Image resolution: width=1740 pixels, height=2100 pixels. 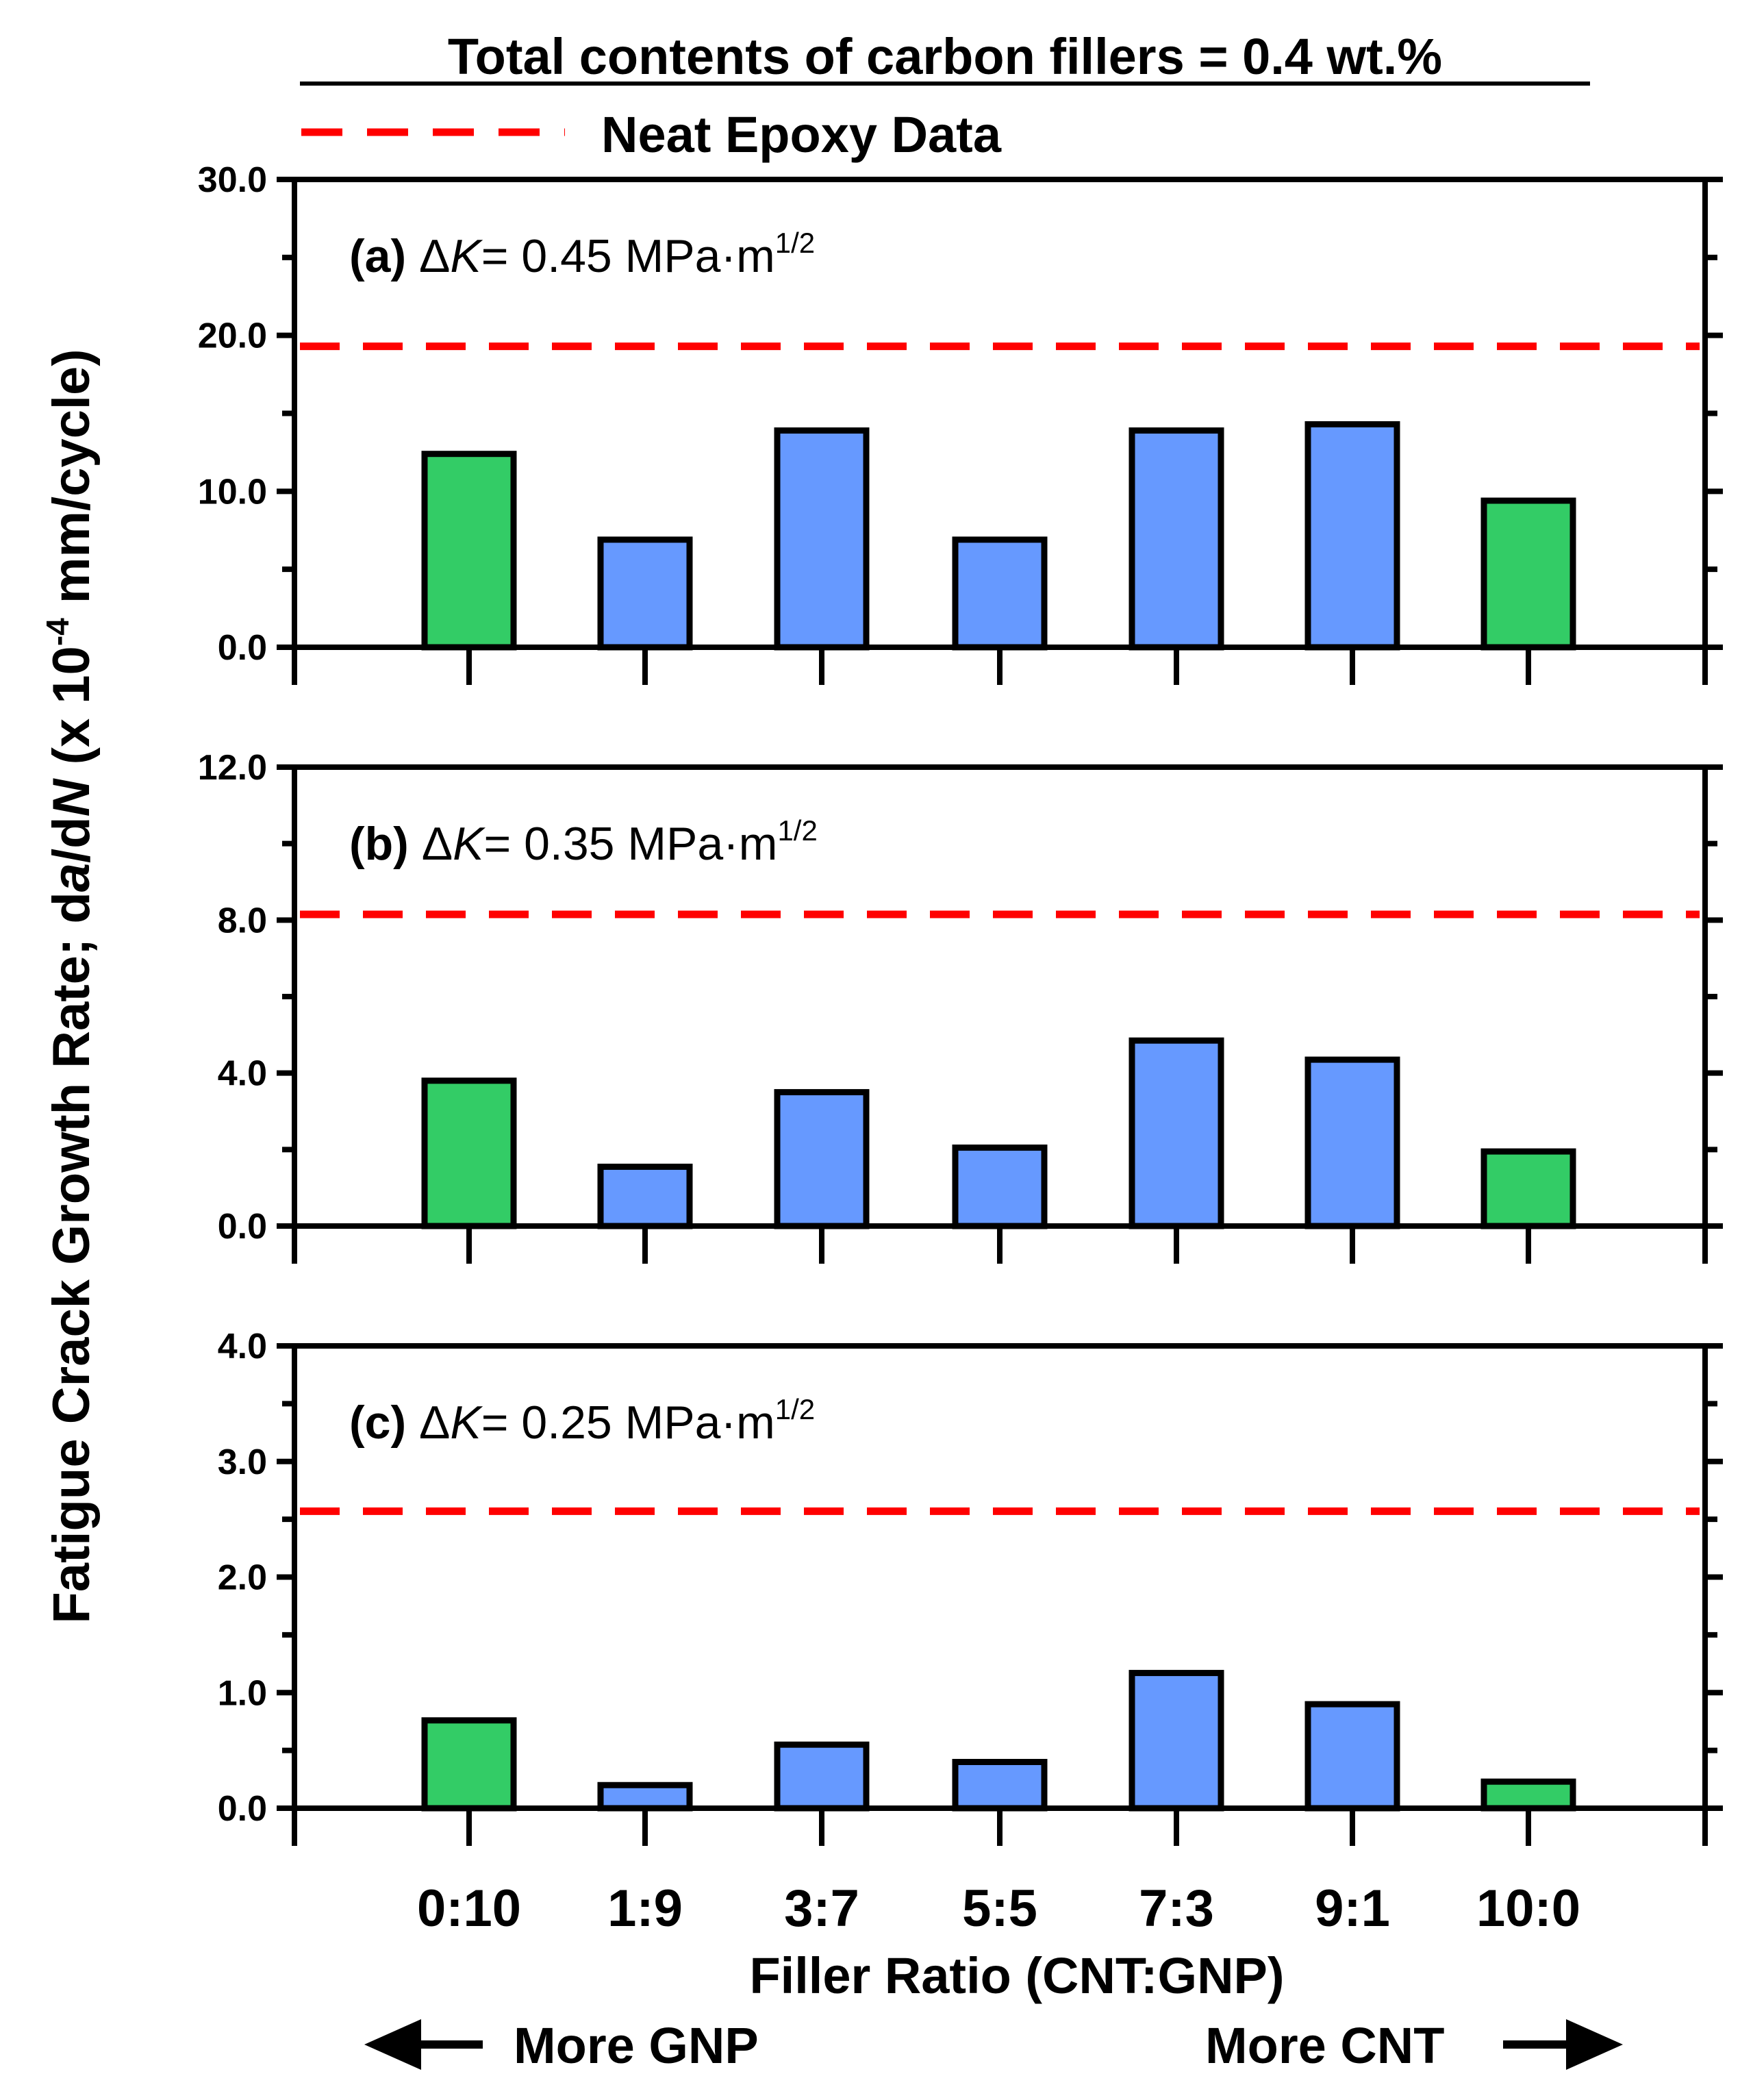 I want to click on x-tick-label: 1:9, so click(x=645, y=1908).